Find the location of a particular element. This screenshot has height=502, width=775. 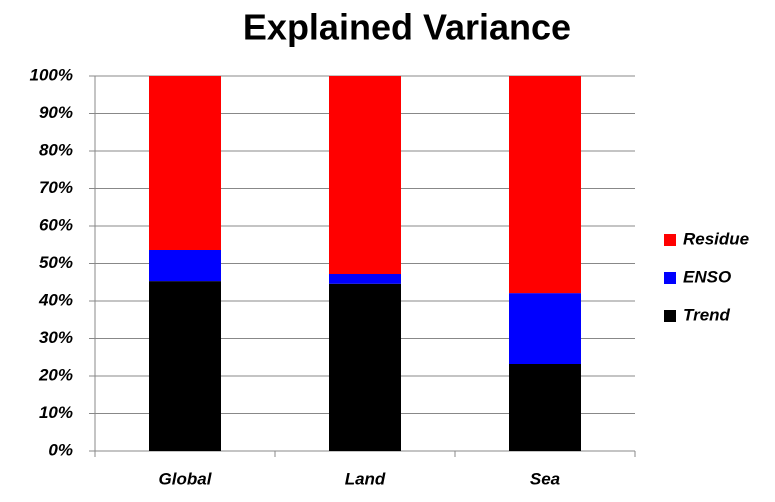

y-tick-label: 20% is located at coordinates (55, 374).